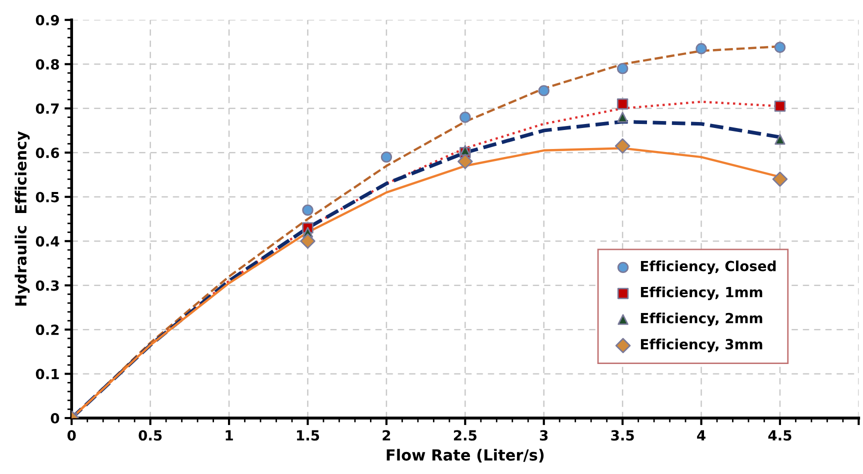 Image resolution: width=863 pixels, height=474 pixels. Describe the element at coordinates (622, 435) in the screenshot. I see `x-tick-label: 3.5` at that location.